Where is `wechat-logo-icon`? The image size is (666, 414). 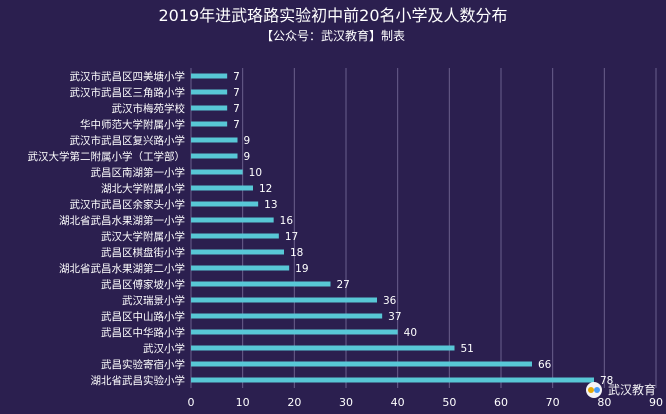
wechat-logo-icon is located at coordinates (593, 390).